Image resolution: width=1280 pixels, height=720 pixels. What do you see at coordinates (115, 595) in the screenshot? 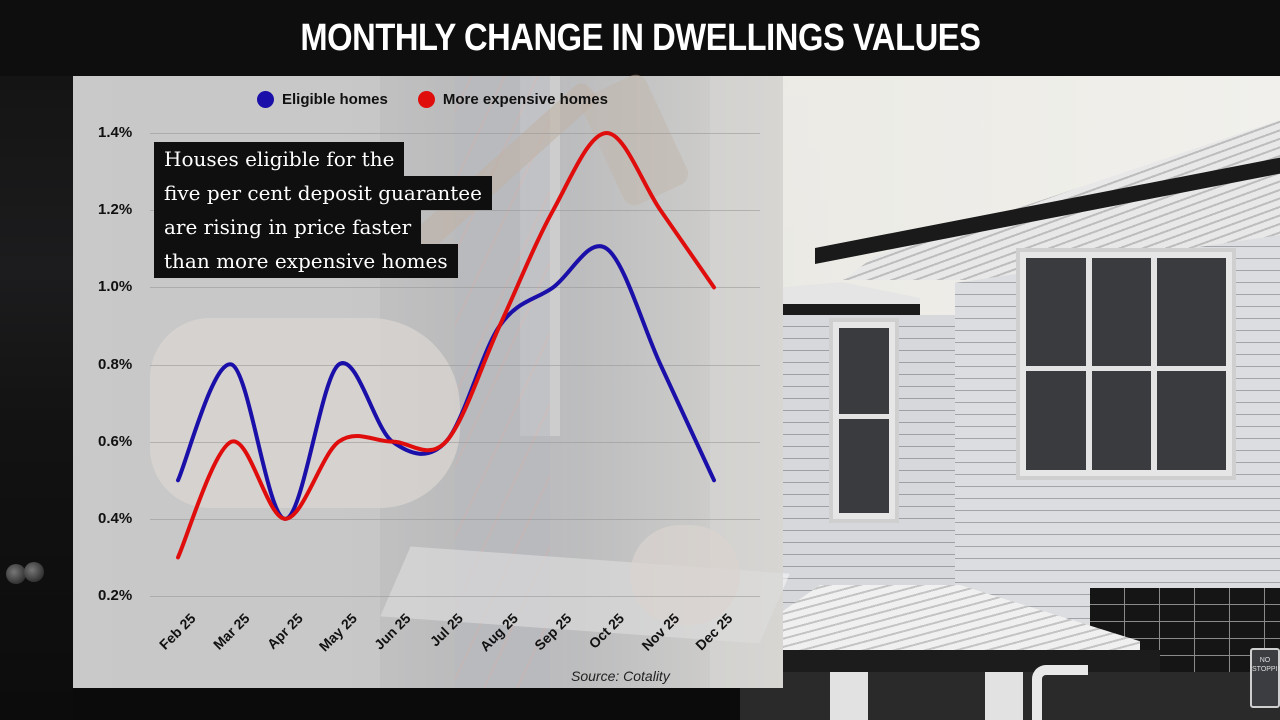
I see `y-tick-label: 0.2%` at bounding box center [115, 595].